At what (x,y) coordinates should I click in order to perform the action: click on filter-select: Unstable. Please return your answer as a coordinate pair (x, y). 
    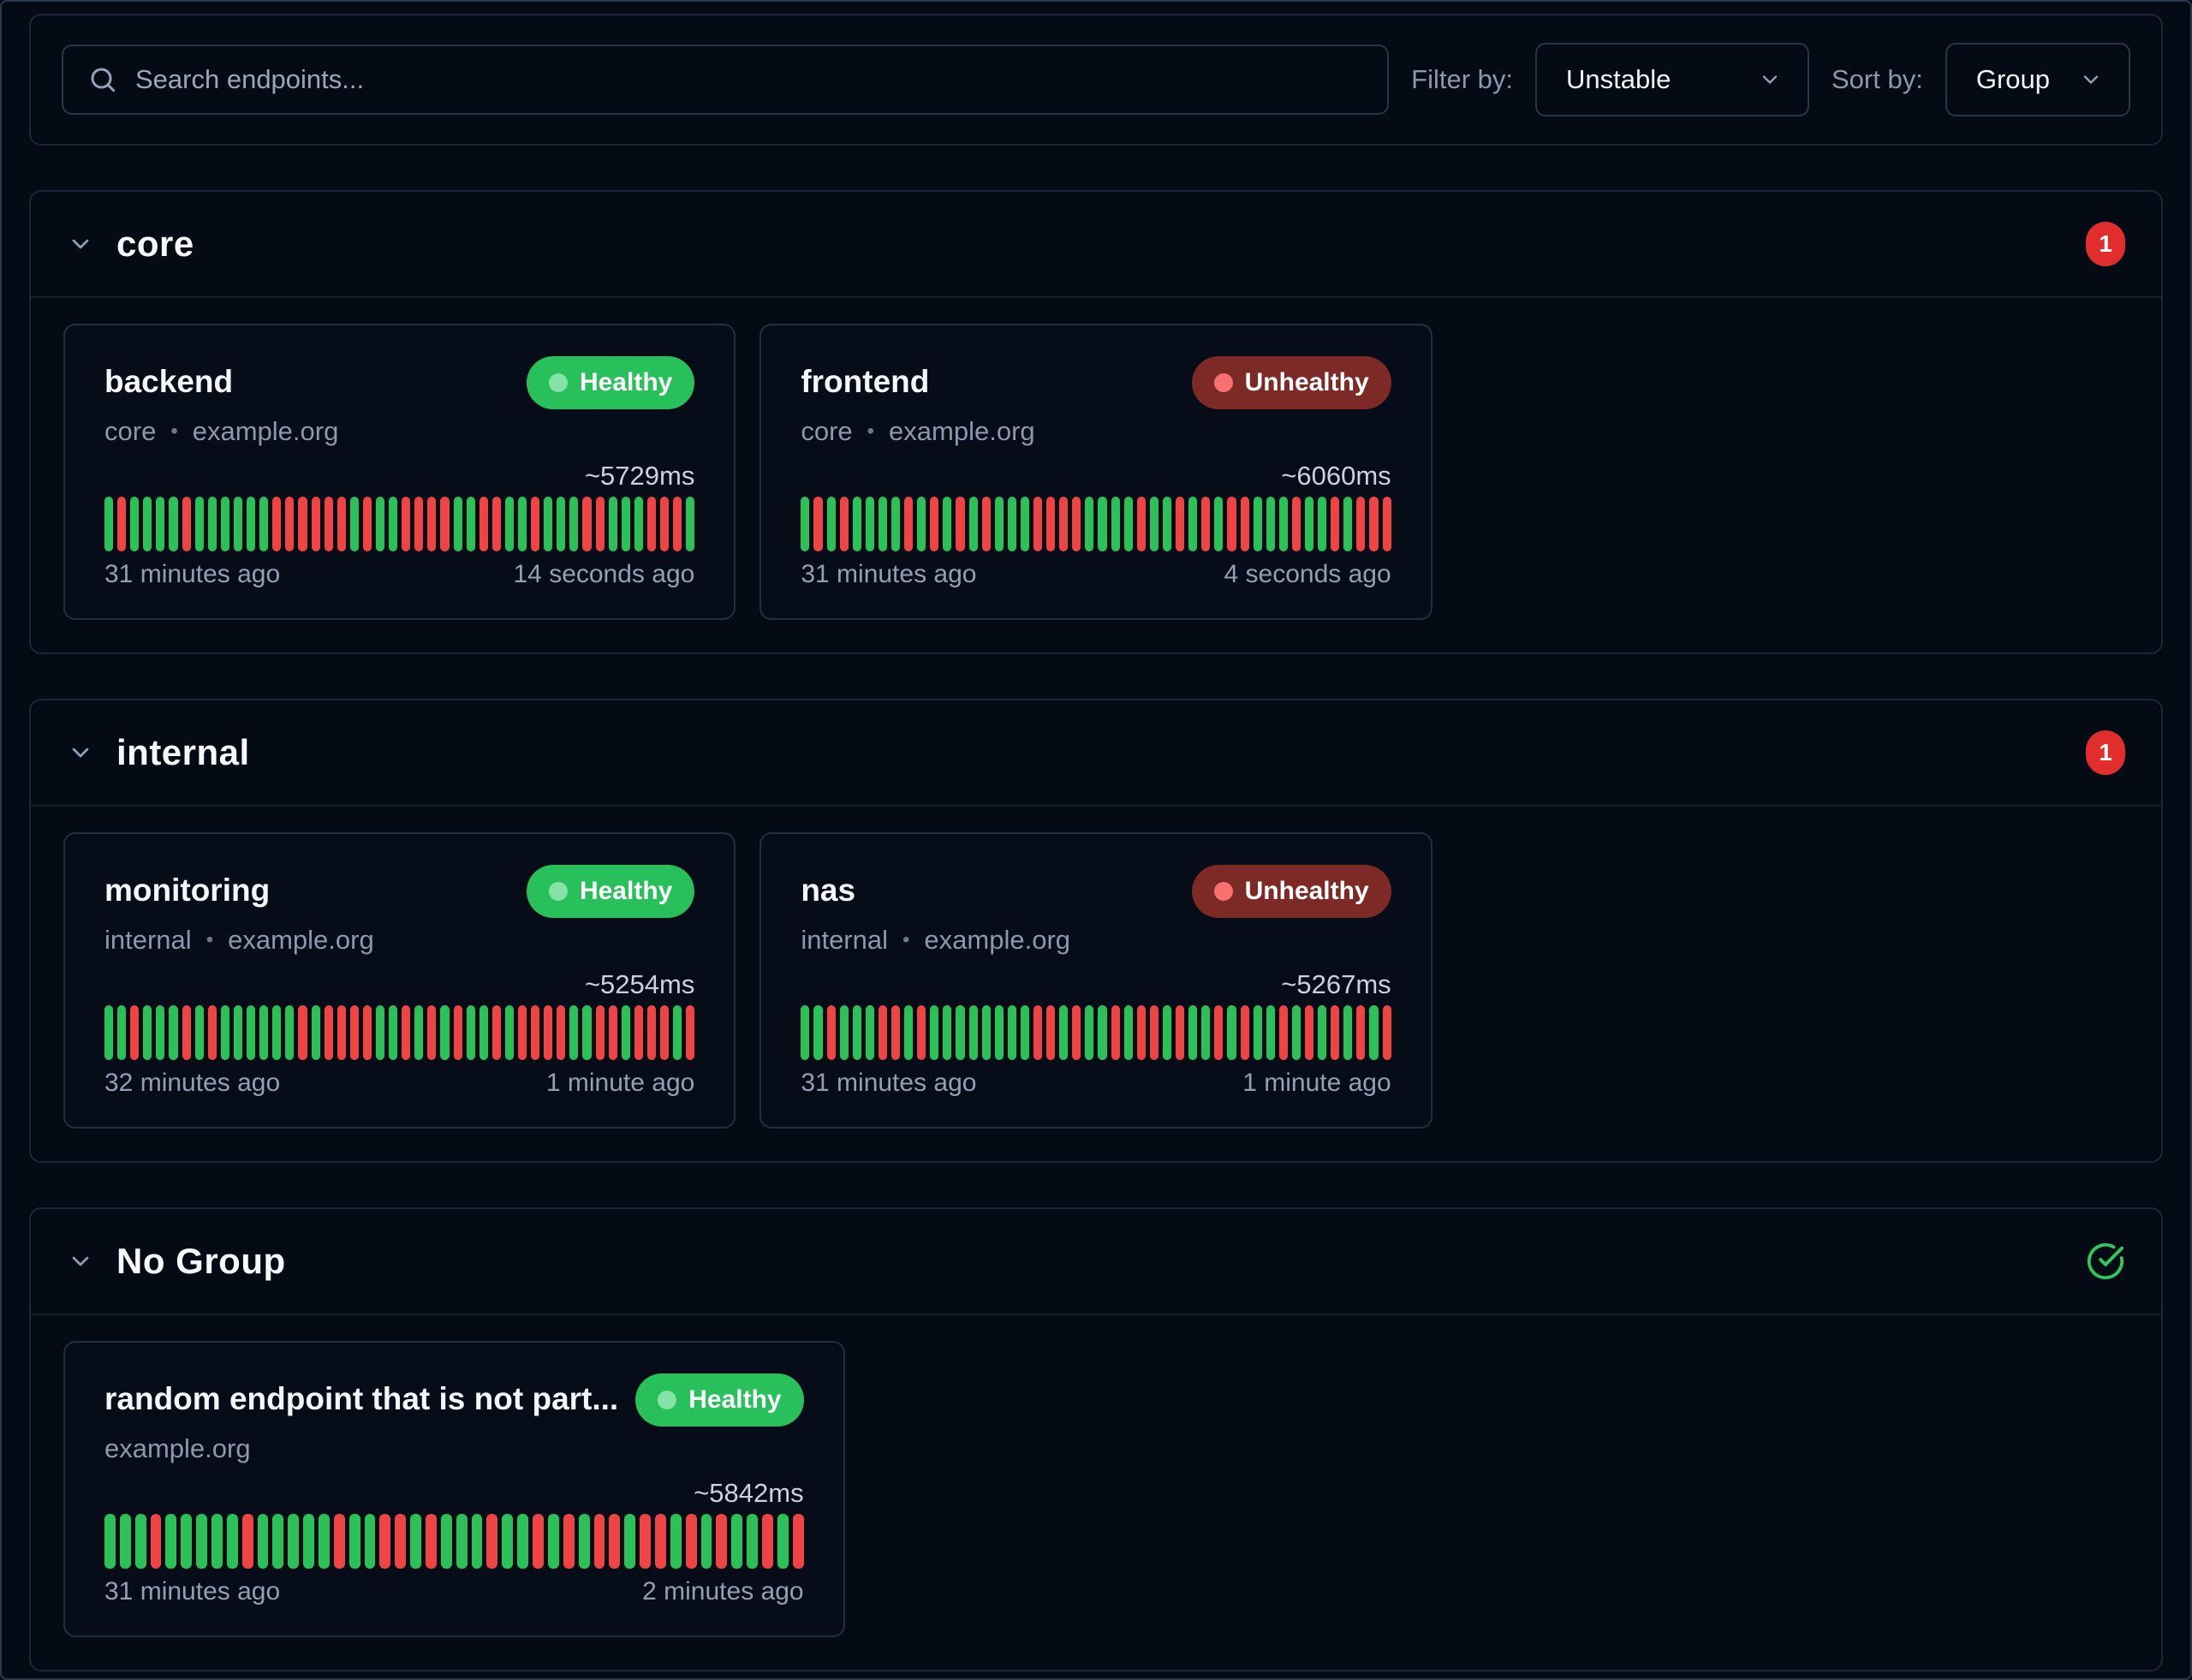
    Looking at the image, I should click on (1672, 79).